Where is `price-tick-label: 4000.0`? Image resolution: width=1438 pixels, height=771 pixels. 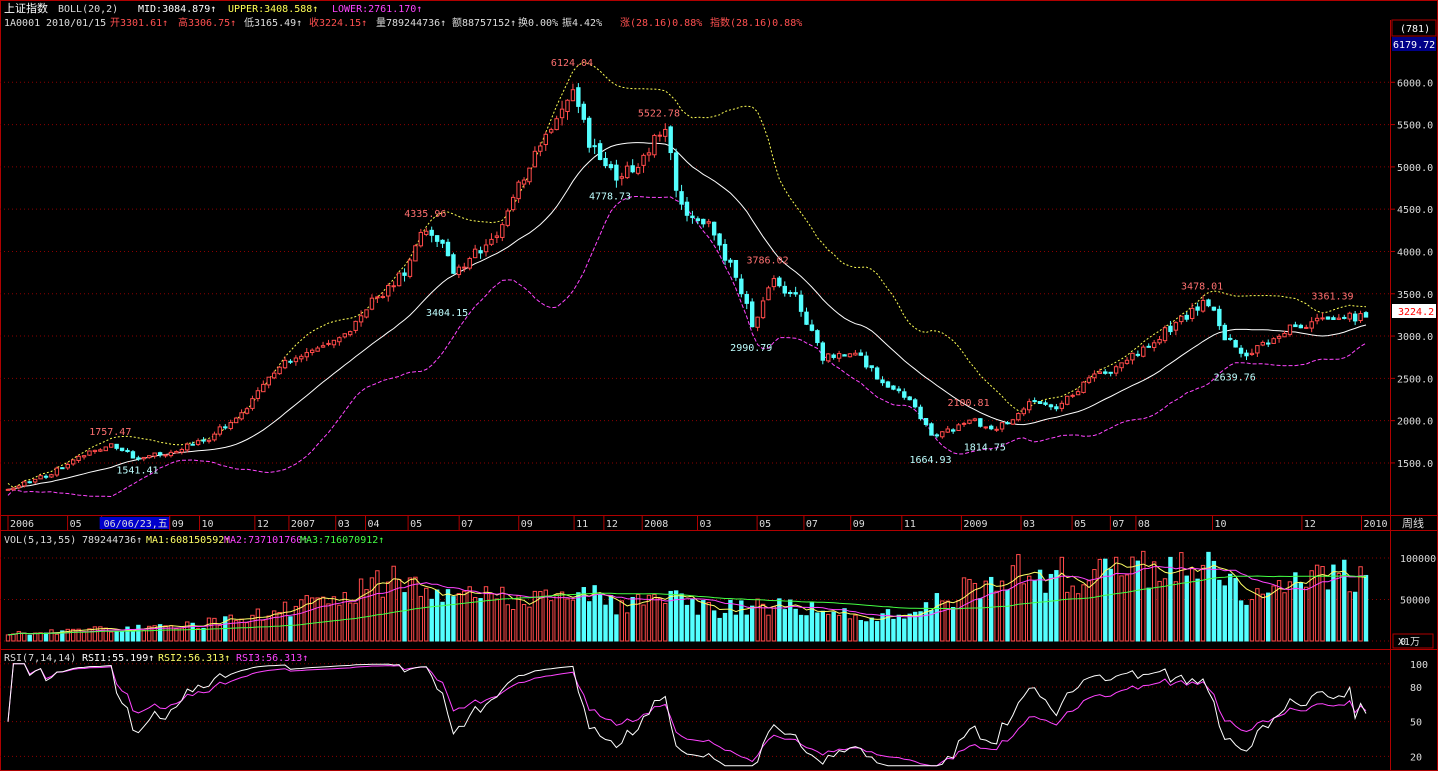 price-tick-label: 4000.0 is located at coordinates (1415, 252).